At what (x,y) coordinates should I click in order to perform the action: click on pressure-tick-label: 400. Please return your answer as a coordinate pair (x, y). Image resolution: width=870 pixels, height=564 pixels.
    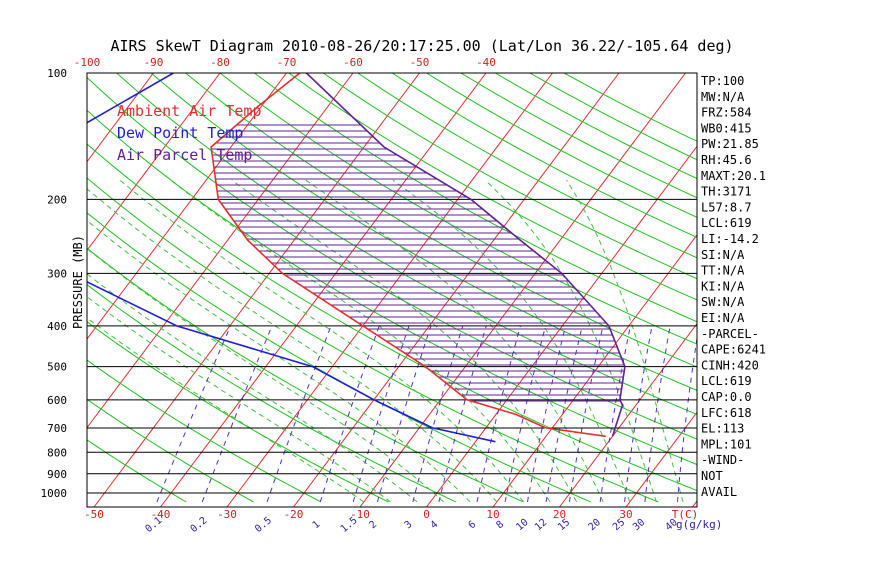
    Looking at the image, I should click on (57, 326).